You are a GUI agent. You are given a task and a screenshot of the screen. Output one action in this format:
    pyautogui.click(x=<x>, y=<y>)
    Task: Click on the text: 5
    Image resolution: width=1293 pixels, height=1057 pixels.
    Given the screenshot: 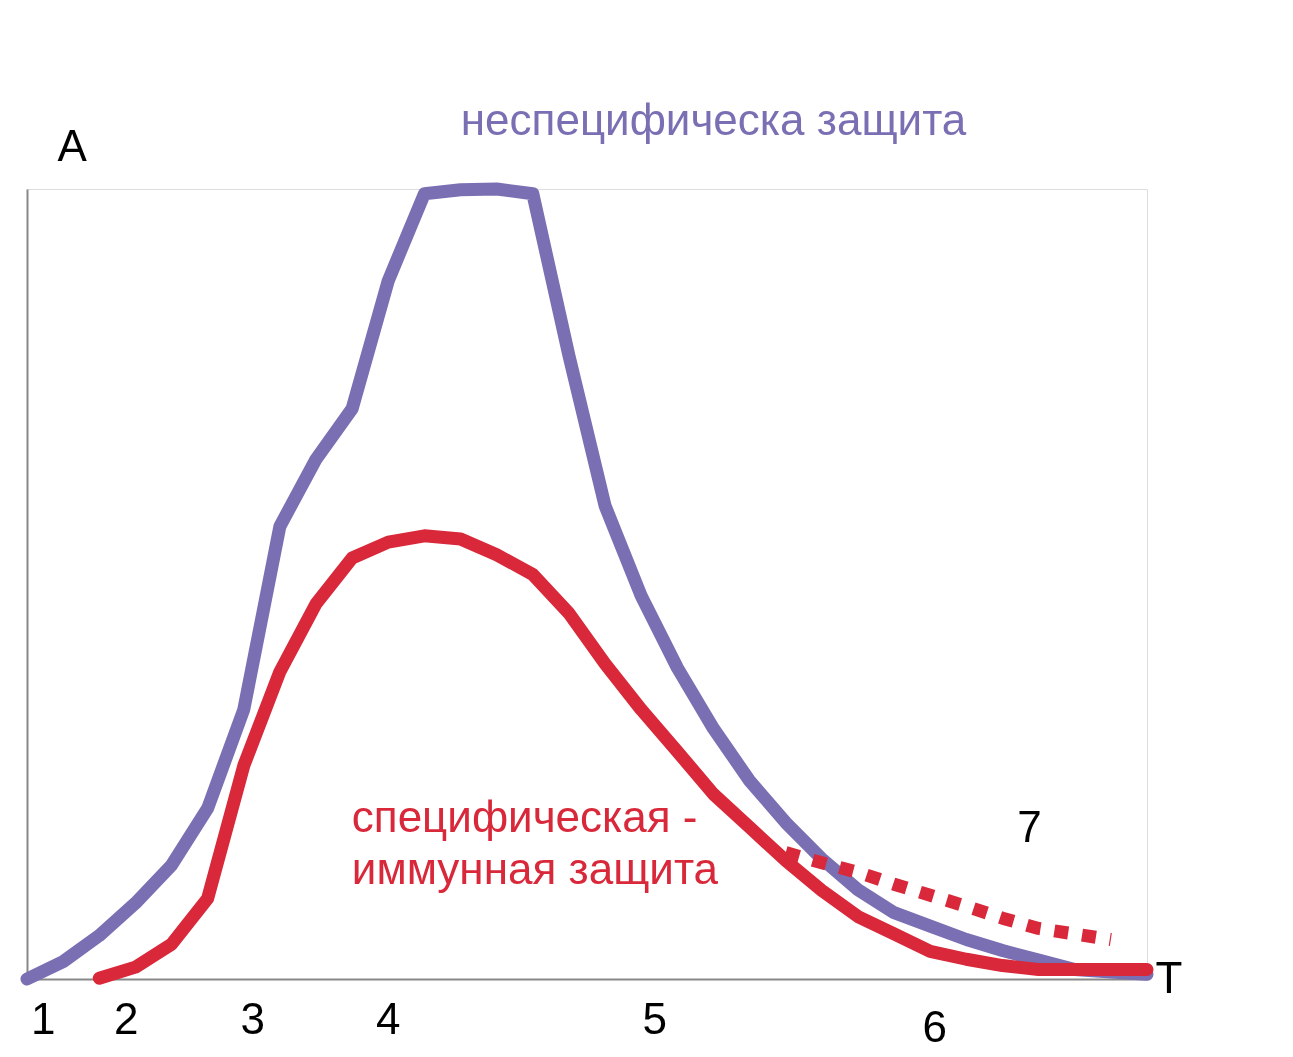 What is the action you would take?
    pyautogui.click(x=654, y=1018)
    